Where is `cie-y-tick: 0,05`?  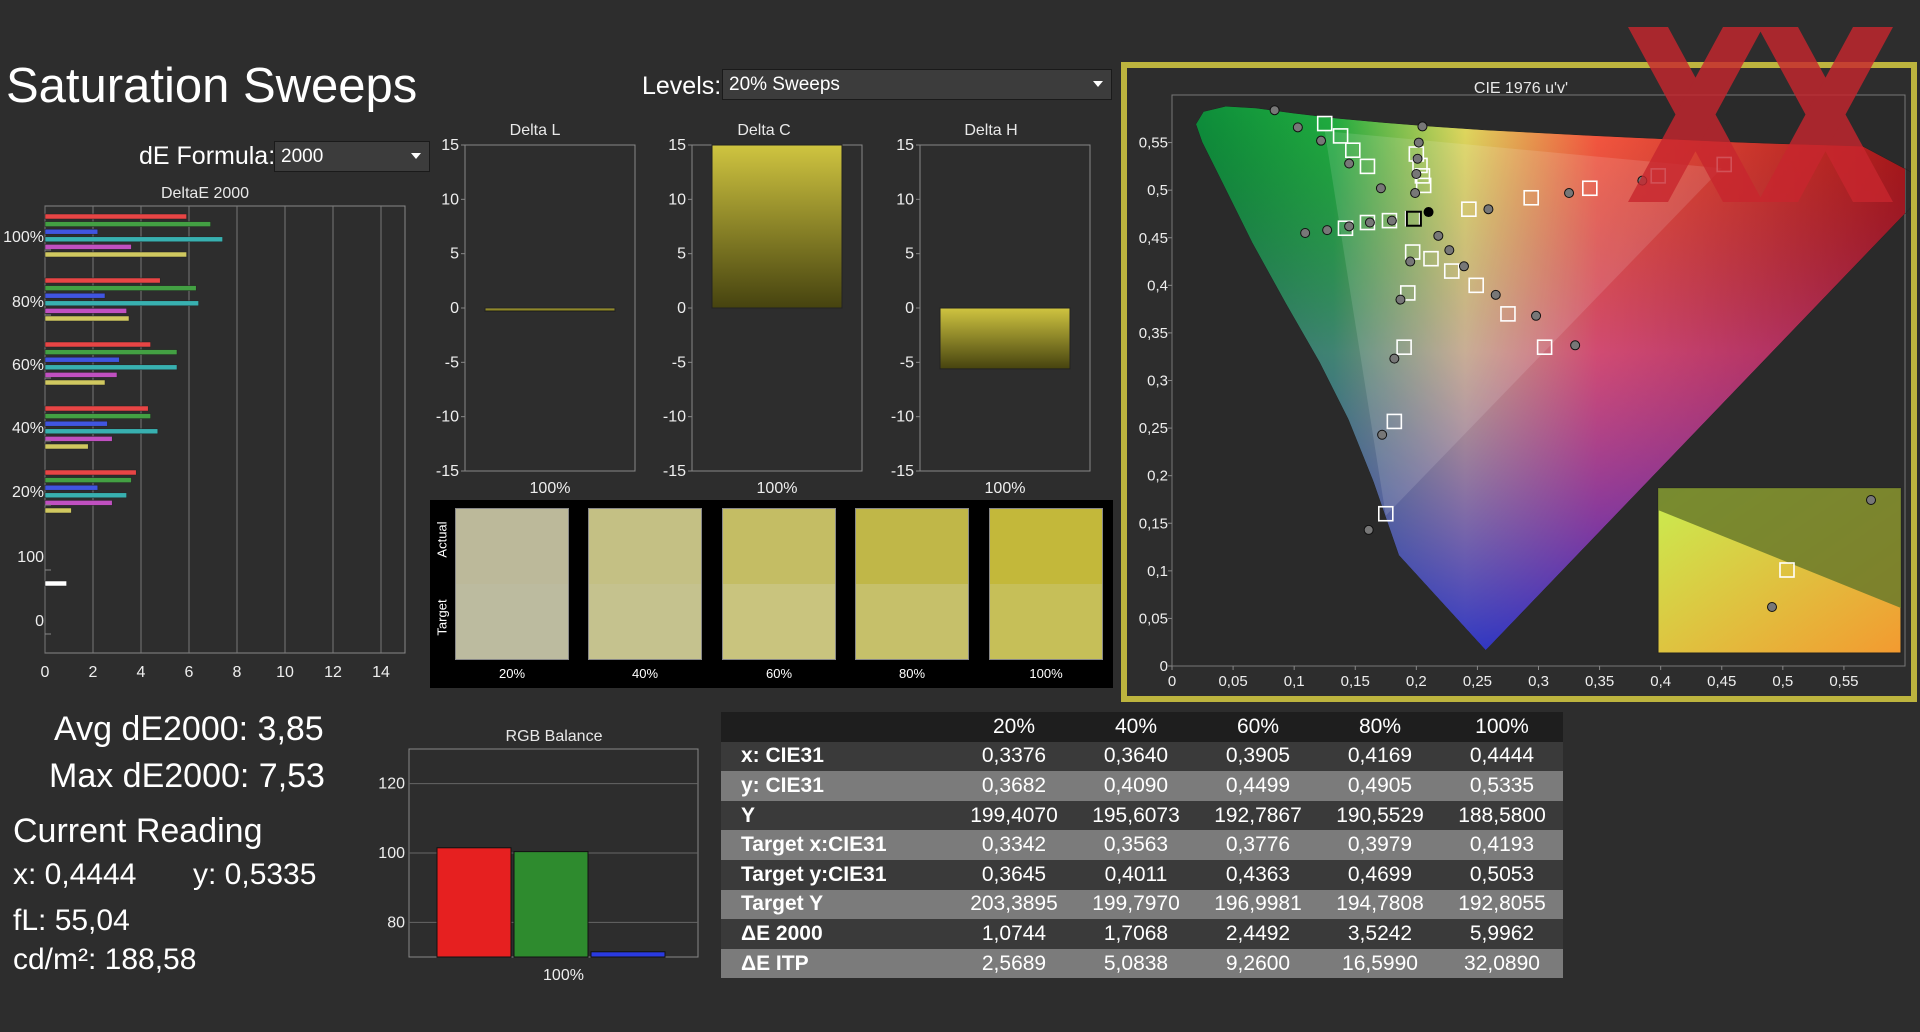 cie-y-tick: 0,05 is located at coordinates (1153, 618).